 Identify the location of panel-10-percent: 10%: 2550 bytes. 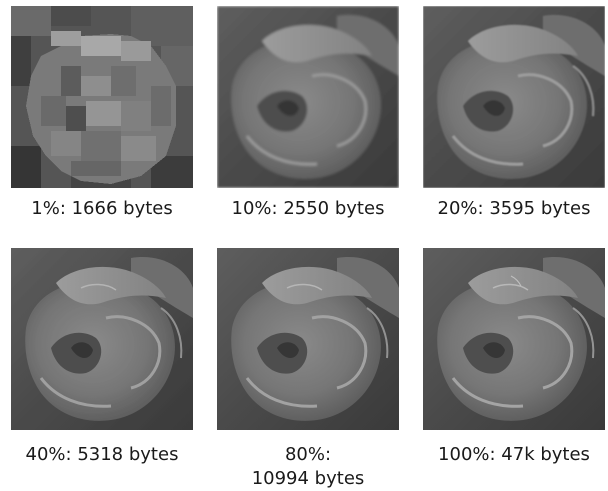
(308, 121).